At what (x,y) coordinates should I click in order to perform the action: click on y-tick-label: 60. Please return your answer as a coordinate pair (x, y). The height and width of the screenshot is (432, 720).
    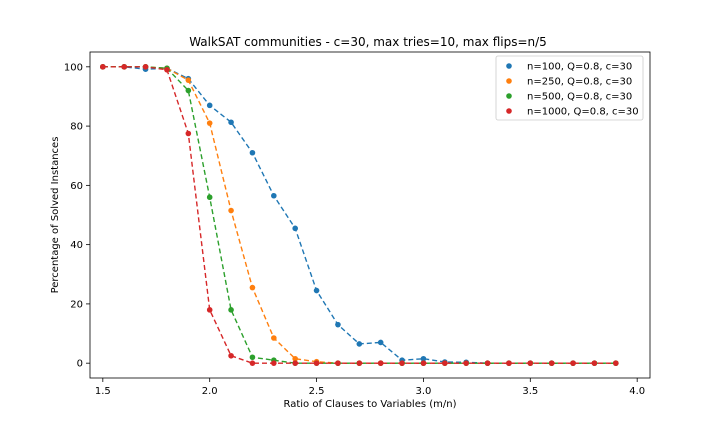
    Looking at the image, I should click on (76, 186).